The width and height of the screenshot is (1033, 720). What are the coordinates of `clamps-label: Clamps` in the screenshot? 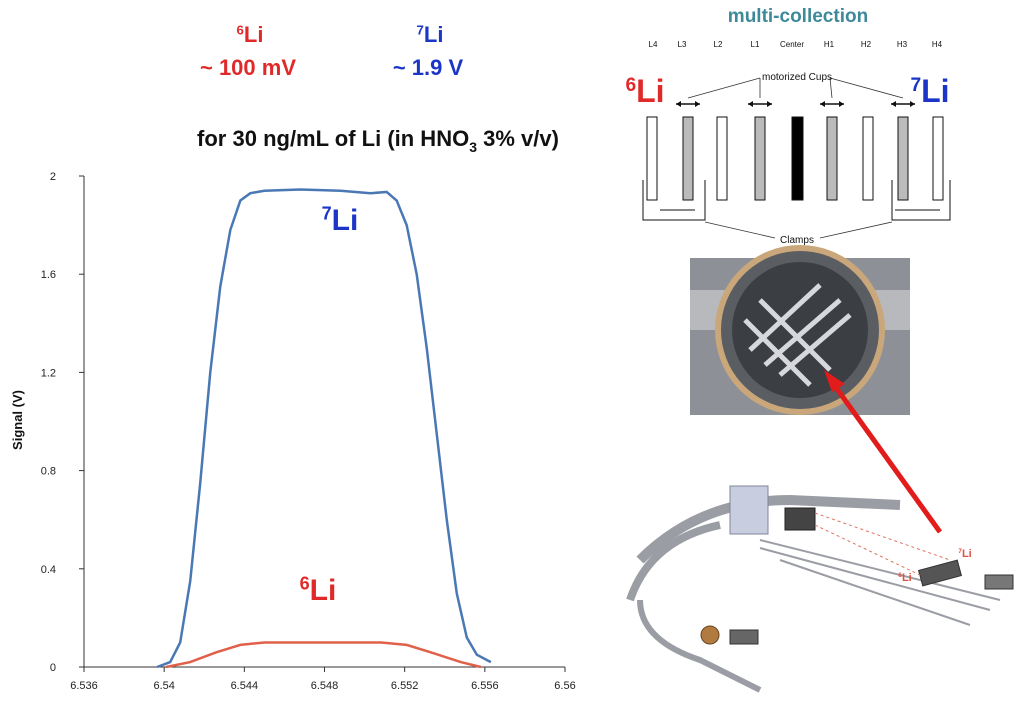 It's located at (797, 240).